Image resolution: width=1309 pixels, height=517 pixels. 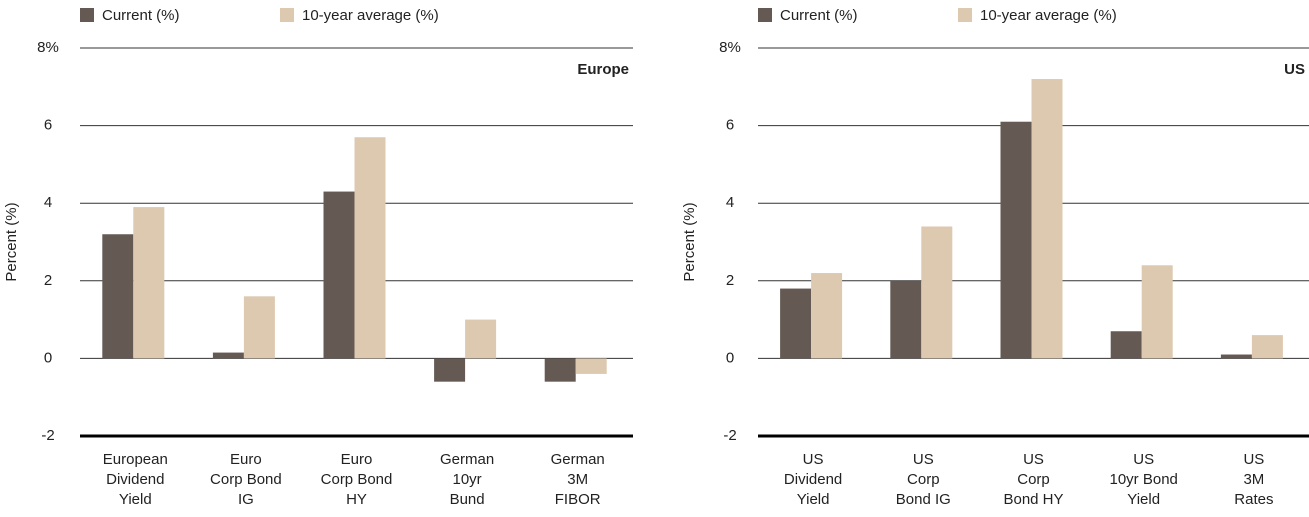 I want to click on x-tick-label: US Corp Bond IG, so click(x=923, y=479).